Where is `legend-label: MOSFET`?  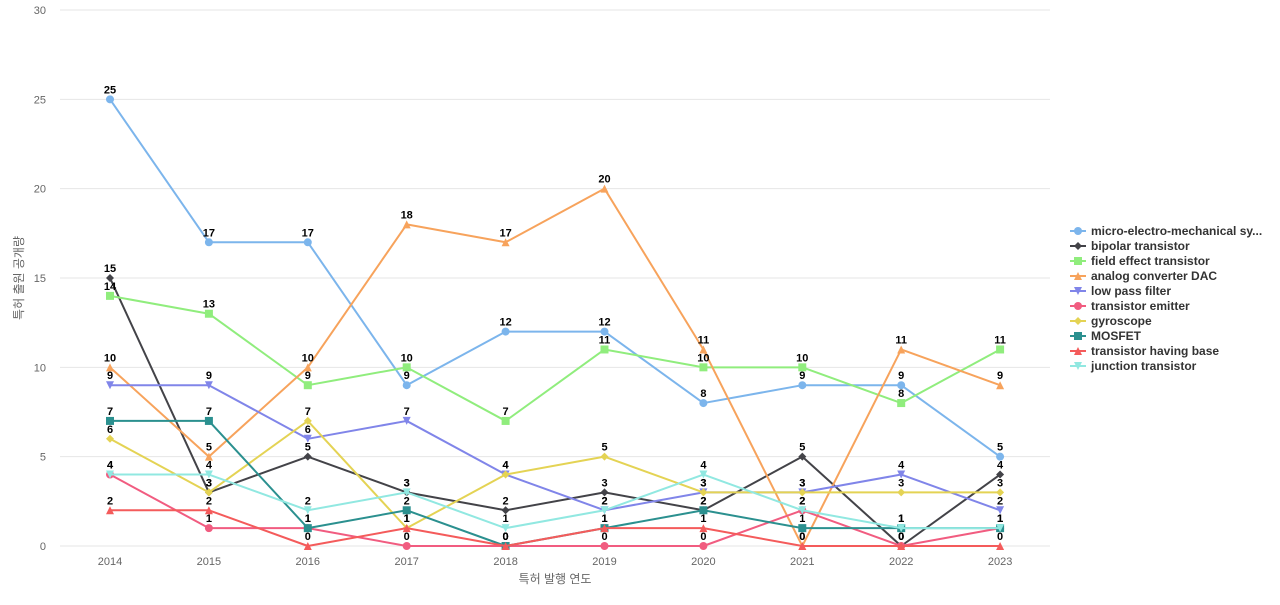
legend-label: MOSFET is located at coordinates (1116, 336).